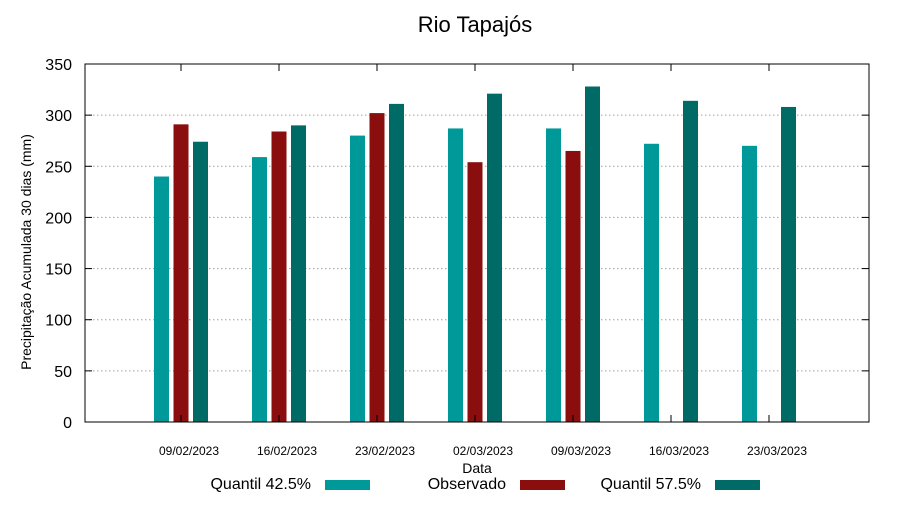 This screenshot has width=900, height=505. What do you see at coordinates (58, 218) in the screenshot?
I see `y-tick-label: 200` at bounding box center [58, 218].